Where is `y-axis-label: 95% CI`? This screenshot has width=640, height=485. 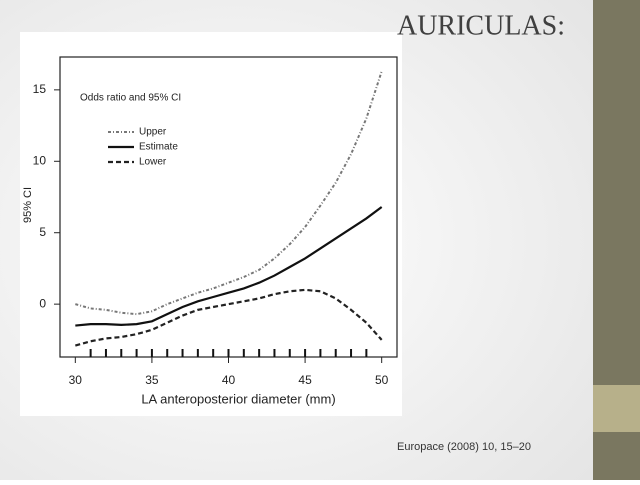 y-axis-label: 95% CI is located at coordinates (28, 205).